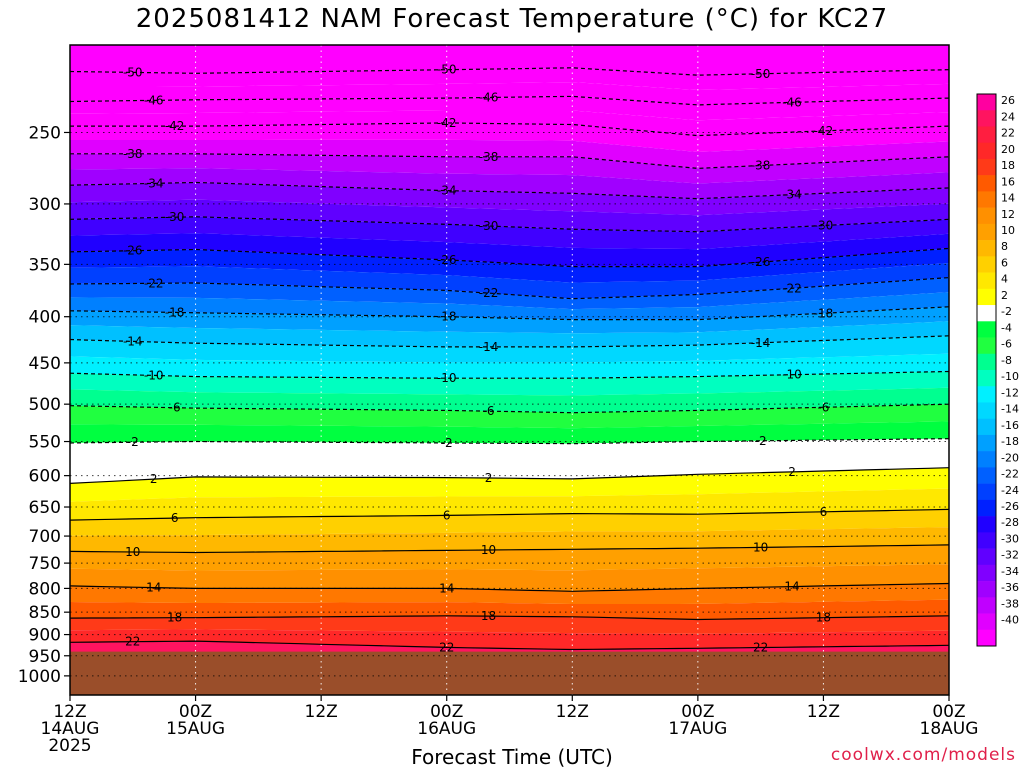 Image resolution: width=1024 pixels, height=769 pixels. Describe the element at coordinates (70, 729) in the screenshot. I see `x-tick-label: 14AUG` at that location.